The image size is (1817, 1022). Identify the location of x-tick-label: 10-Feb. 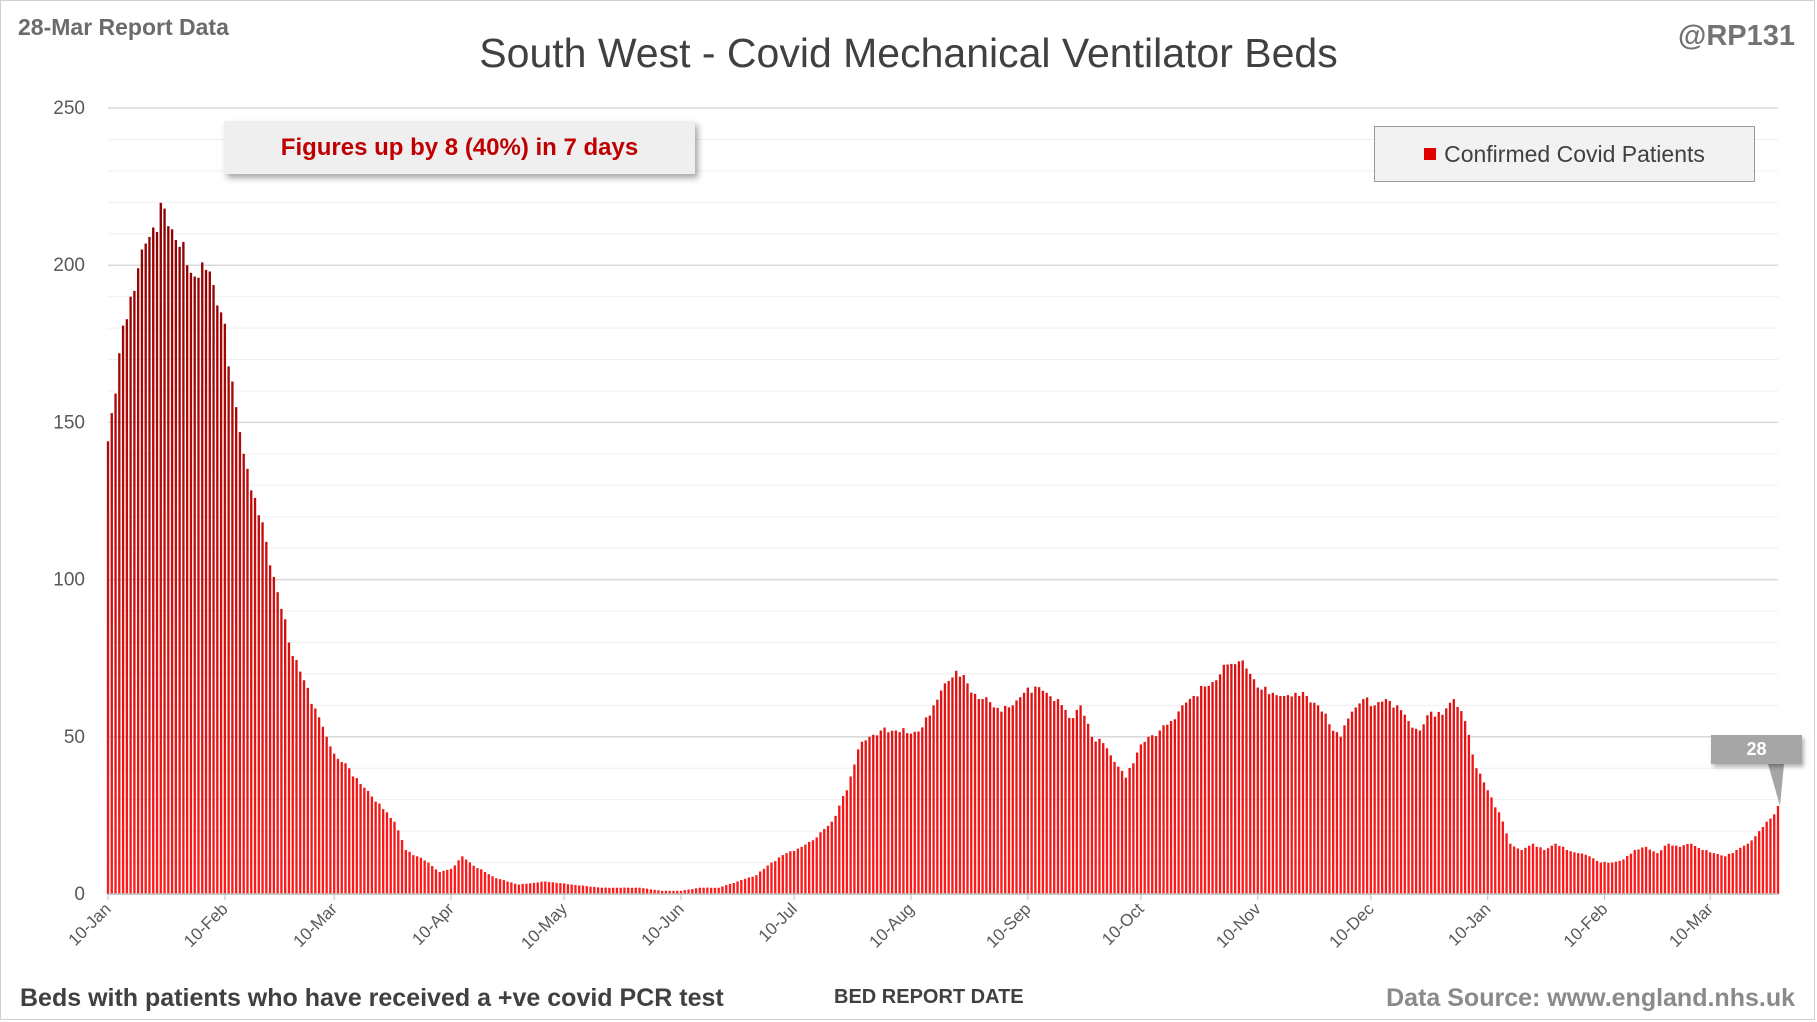
(1586, 925).